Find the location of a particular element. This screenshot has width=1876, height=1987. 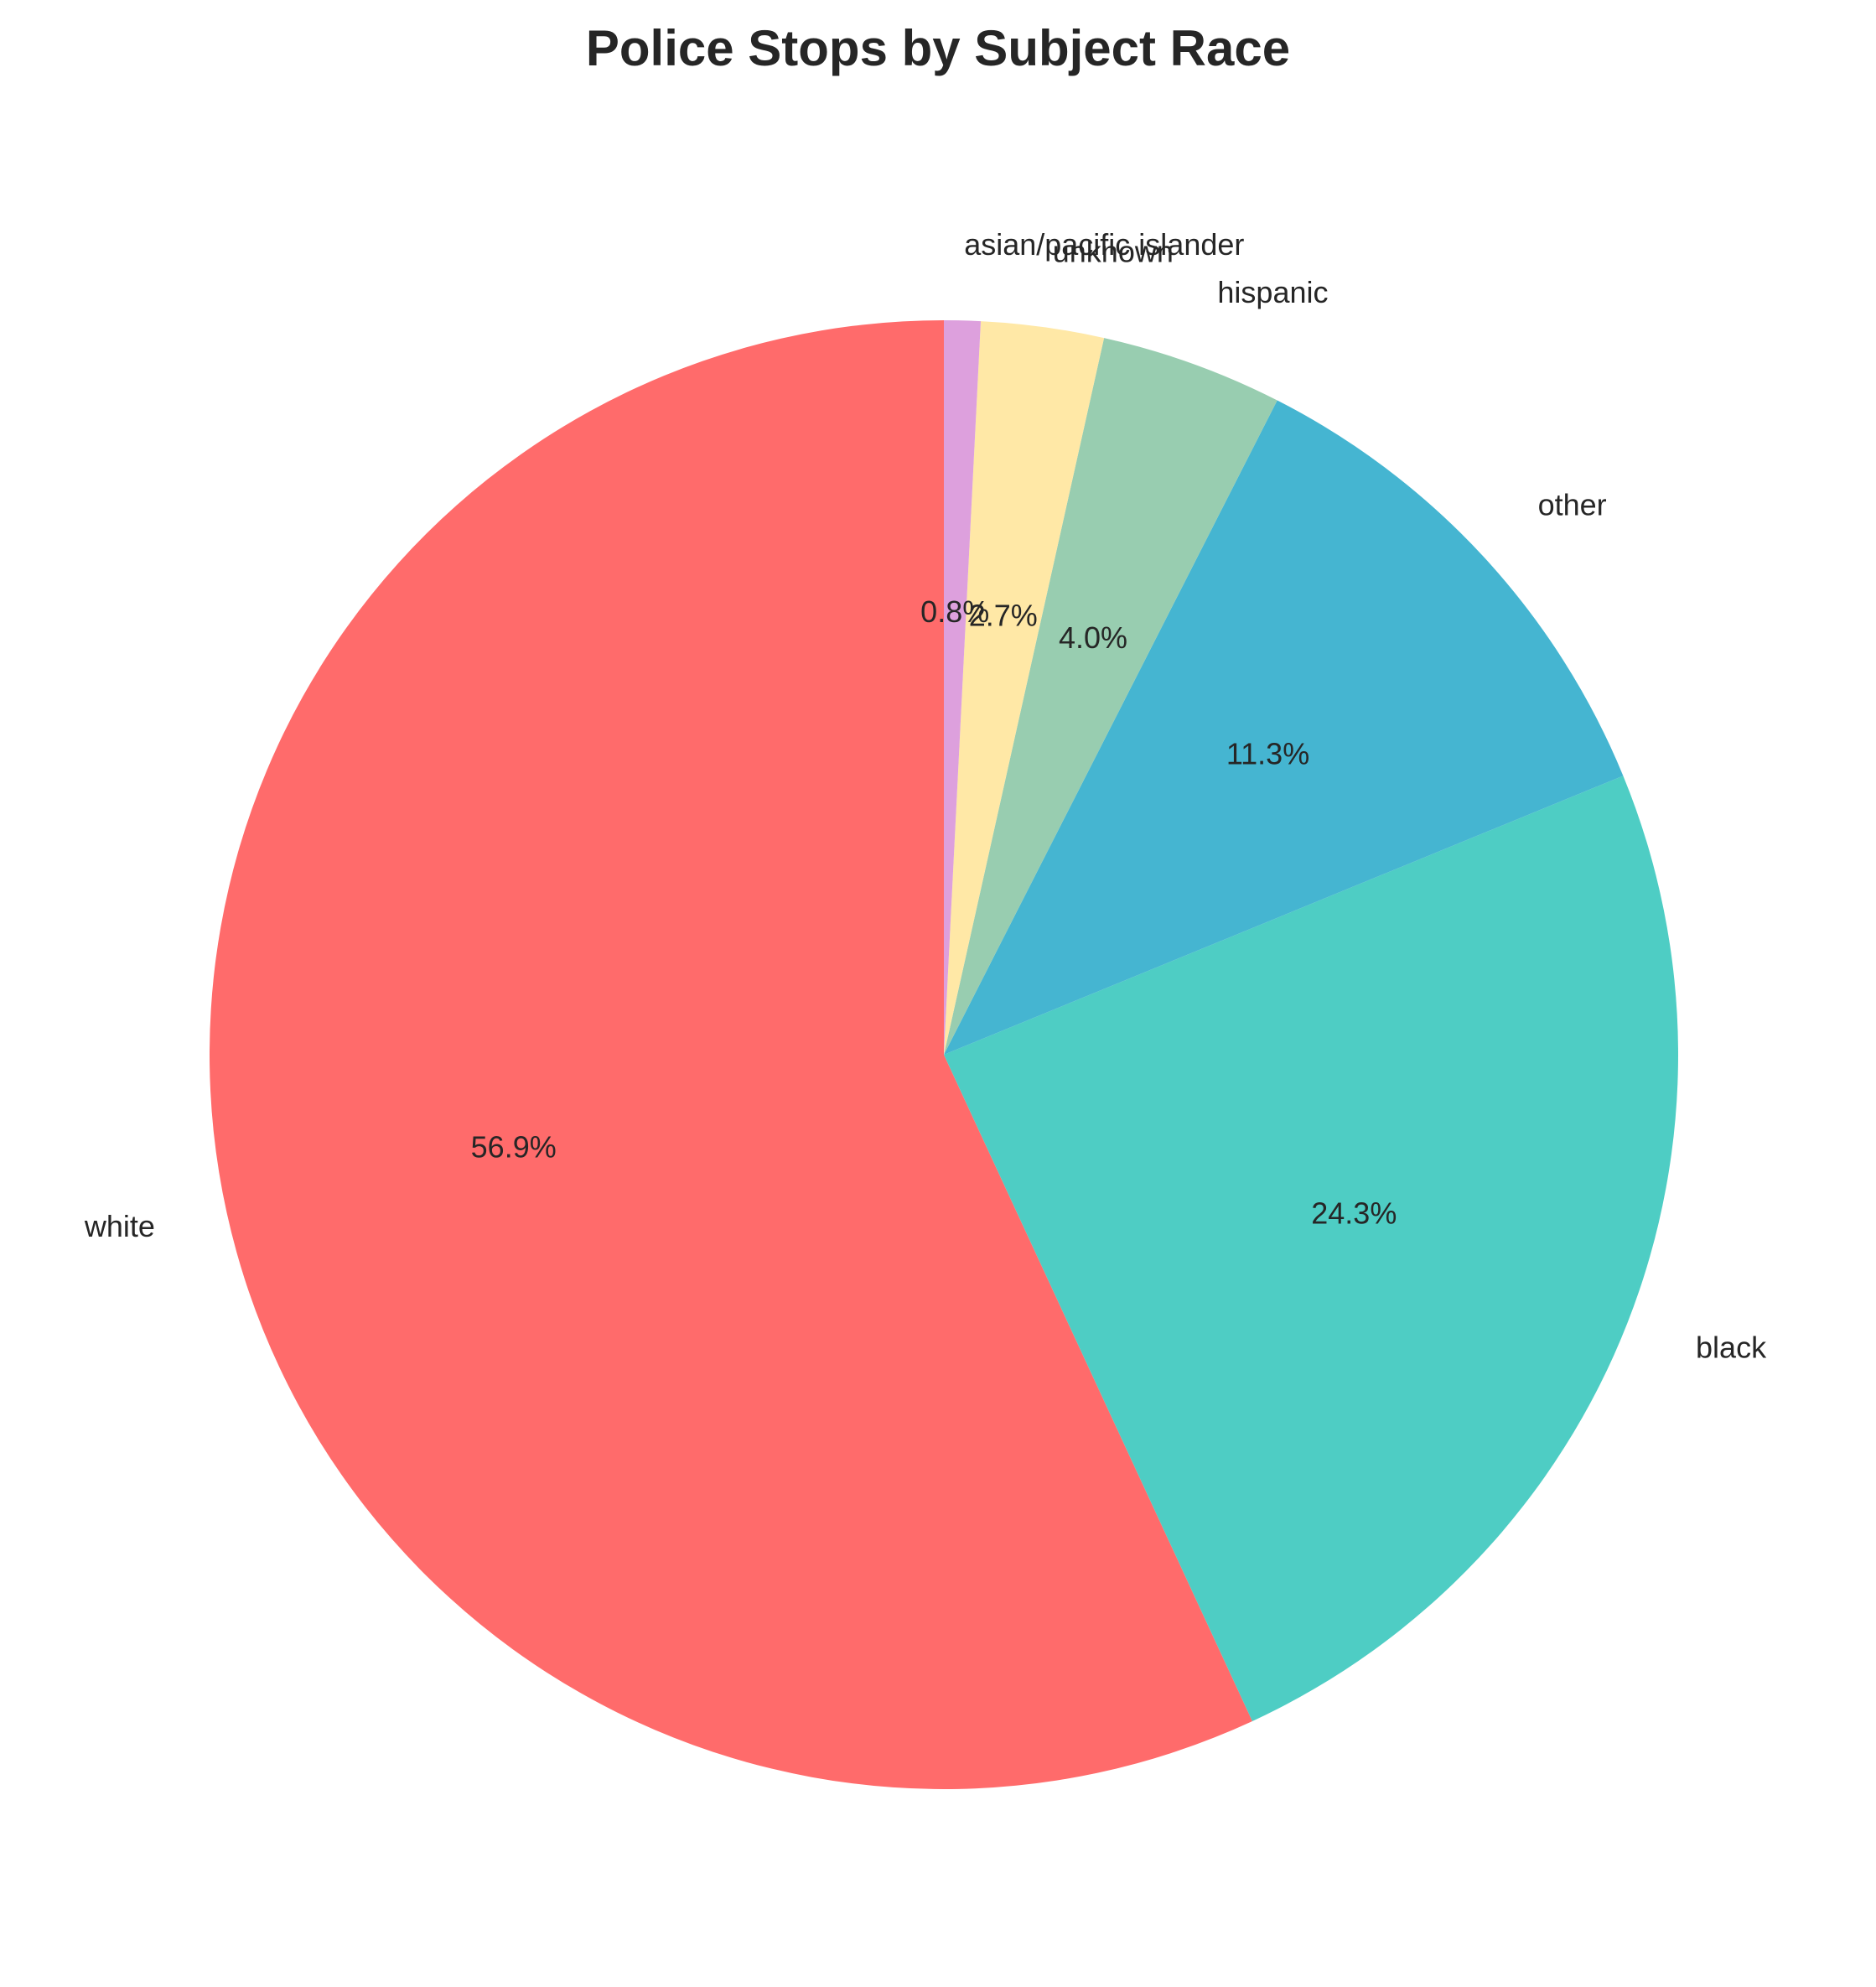

pct-label-asian-pacific-islander: 0.8% is located at coordinates (954, 611).